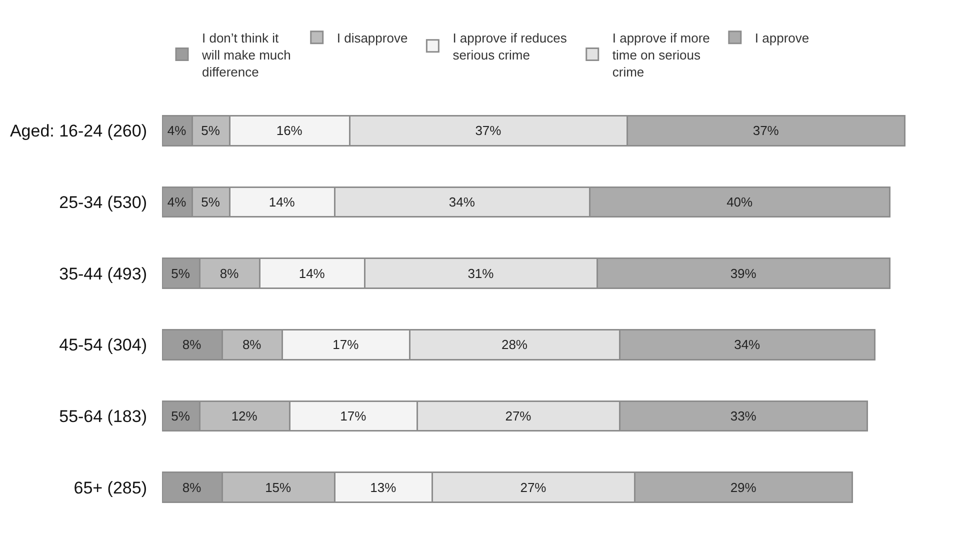 The width and height of the screenshot is (954, 533). I want to click on data-label: 12%, so click(244, 416).